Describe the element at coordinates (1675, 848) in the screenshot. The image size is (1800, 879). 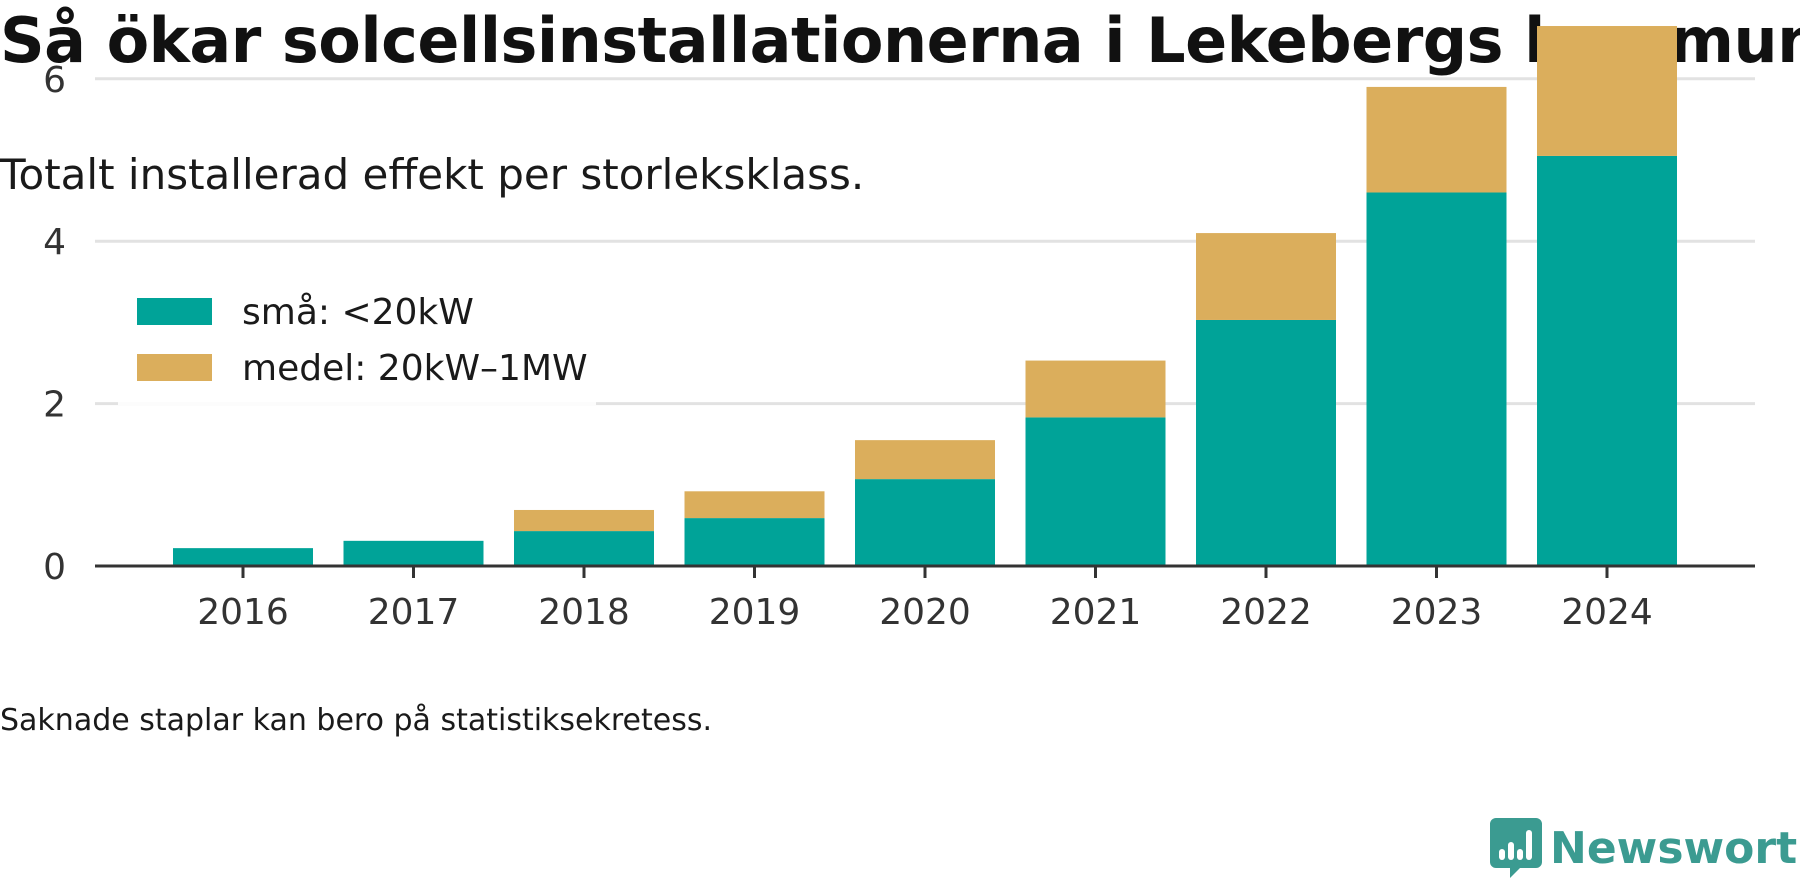
I see `brand-name: Newsworthy` at that location.